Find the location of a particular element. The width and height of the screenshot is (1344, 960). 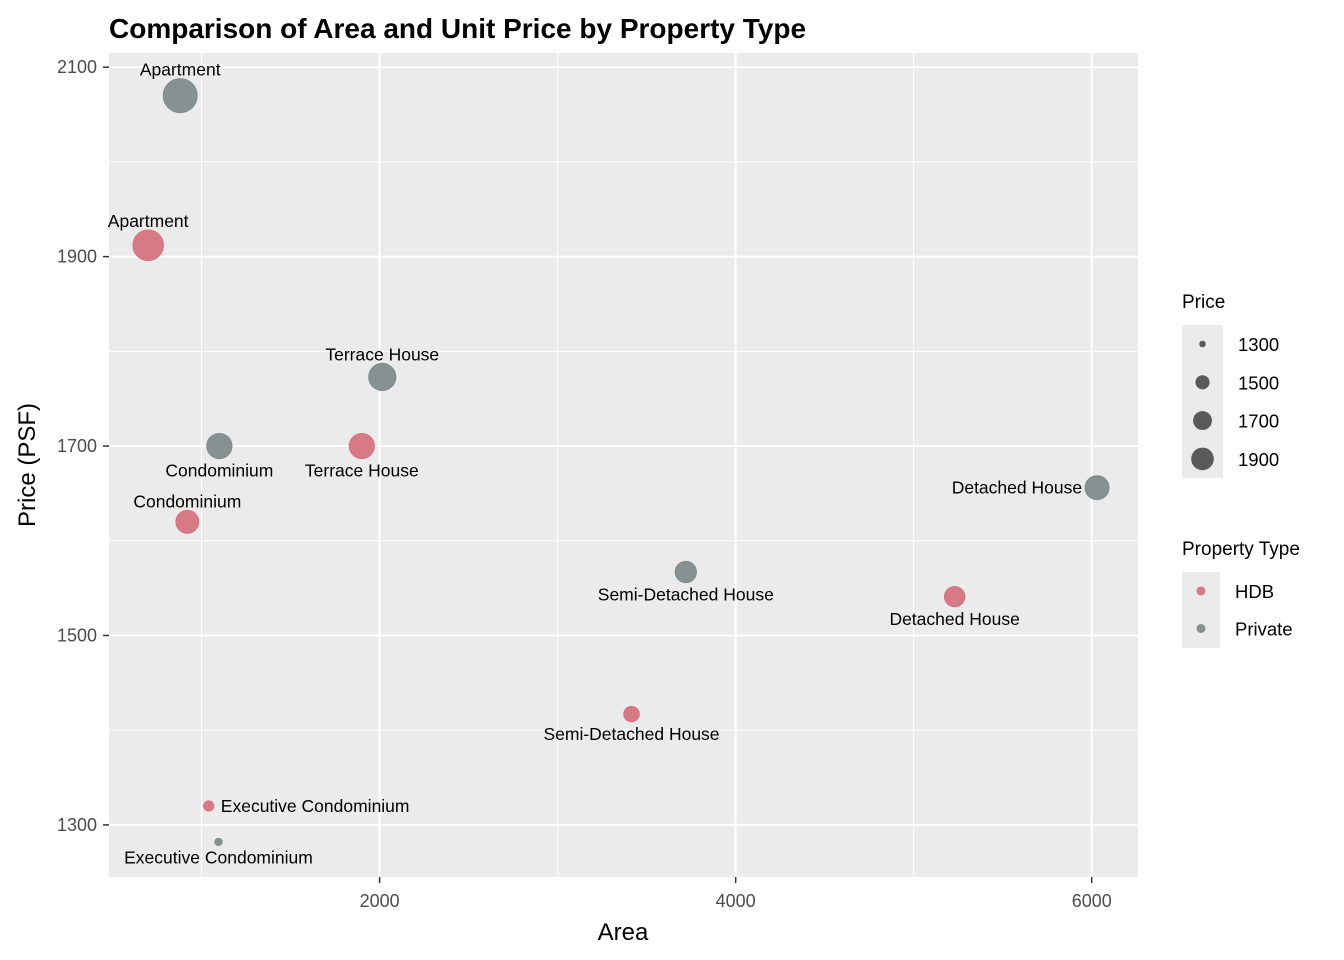

color-legend: Property Type HDB Private is located at coordinates (1241, 593).